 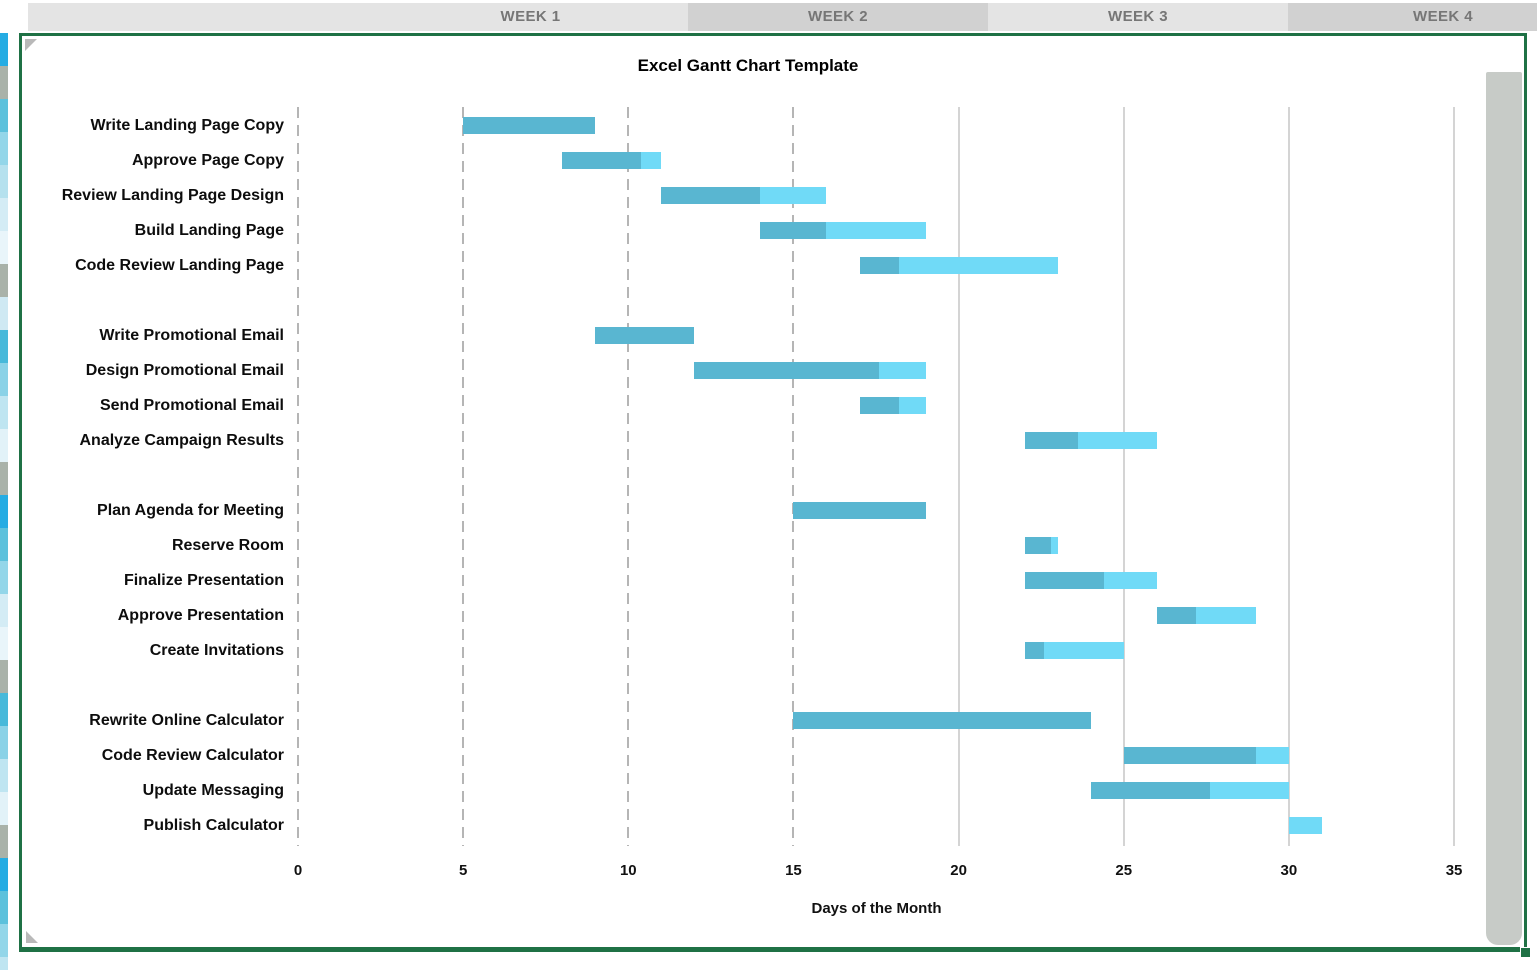 What do you see at coordinates (184, 370) in the screenshot?
I see `task-label: Design Promotional Email` at bounding box center [184, 370].